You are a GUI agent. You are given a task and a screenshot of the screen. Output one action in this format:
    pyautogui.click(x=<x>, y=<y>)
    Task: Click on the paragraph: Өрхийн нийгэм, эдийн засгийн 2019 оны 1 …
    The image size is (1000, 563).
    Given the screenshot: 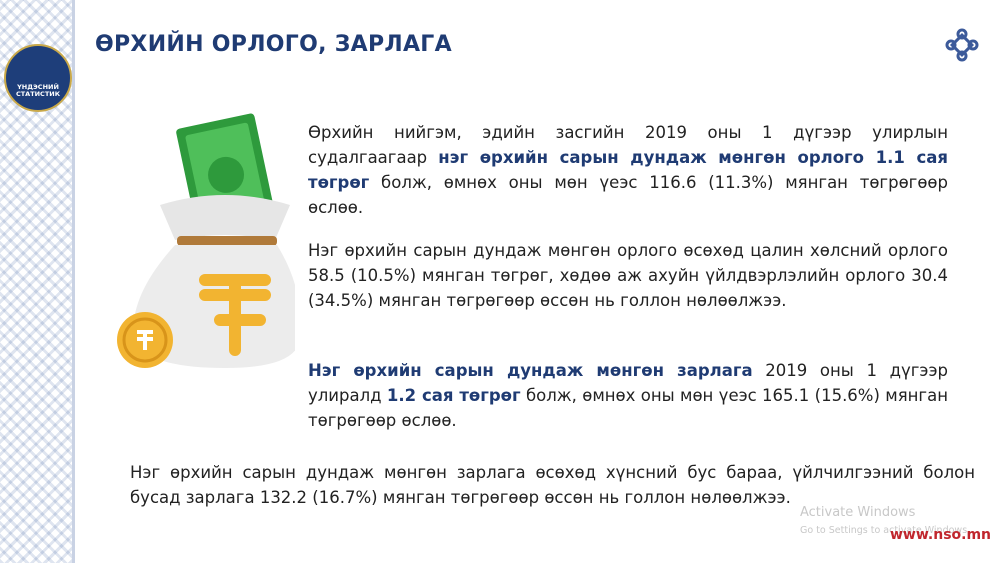 What is the action you would take?
    pyautogui.click(x=628, y=170)
    